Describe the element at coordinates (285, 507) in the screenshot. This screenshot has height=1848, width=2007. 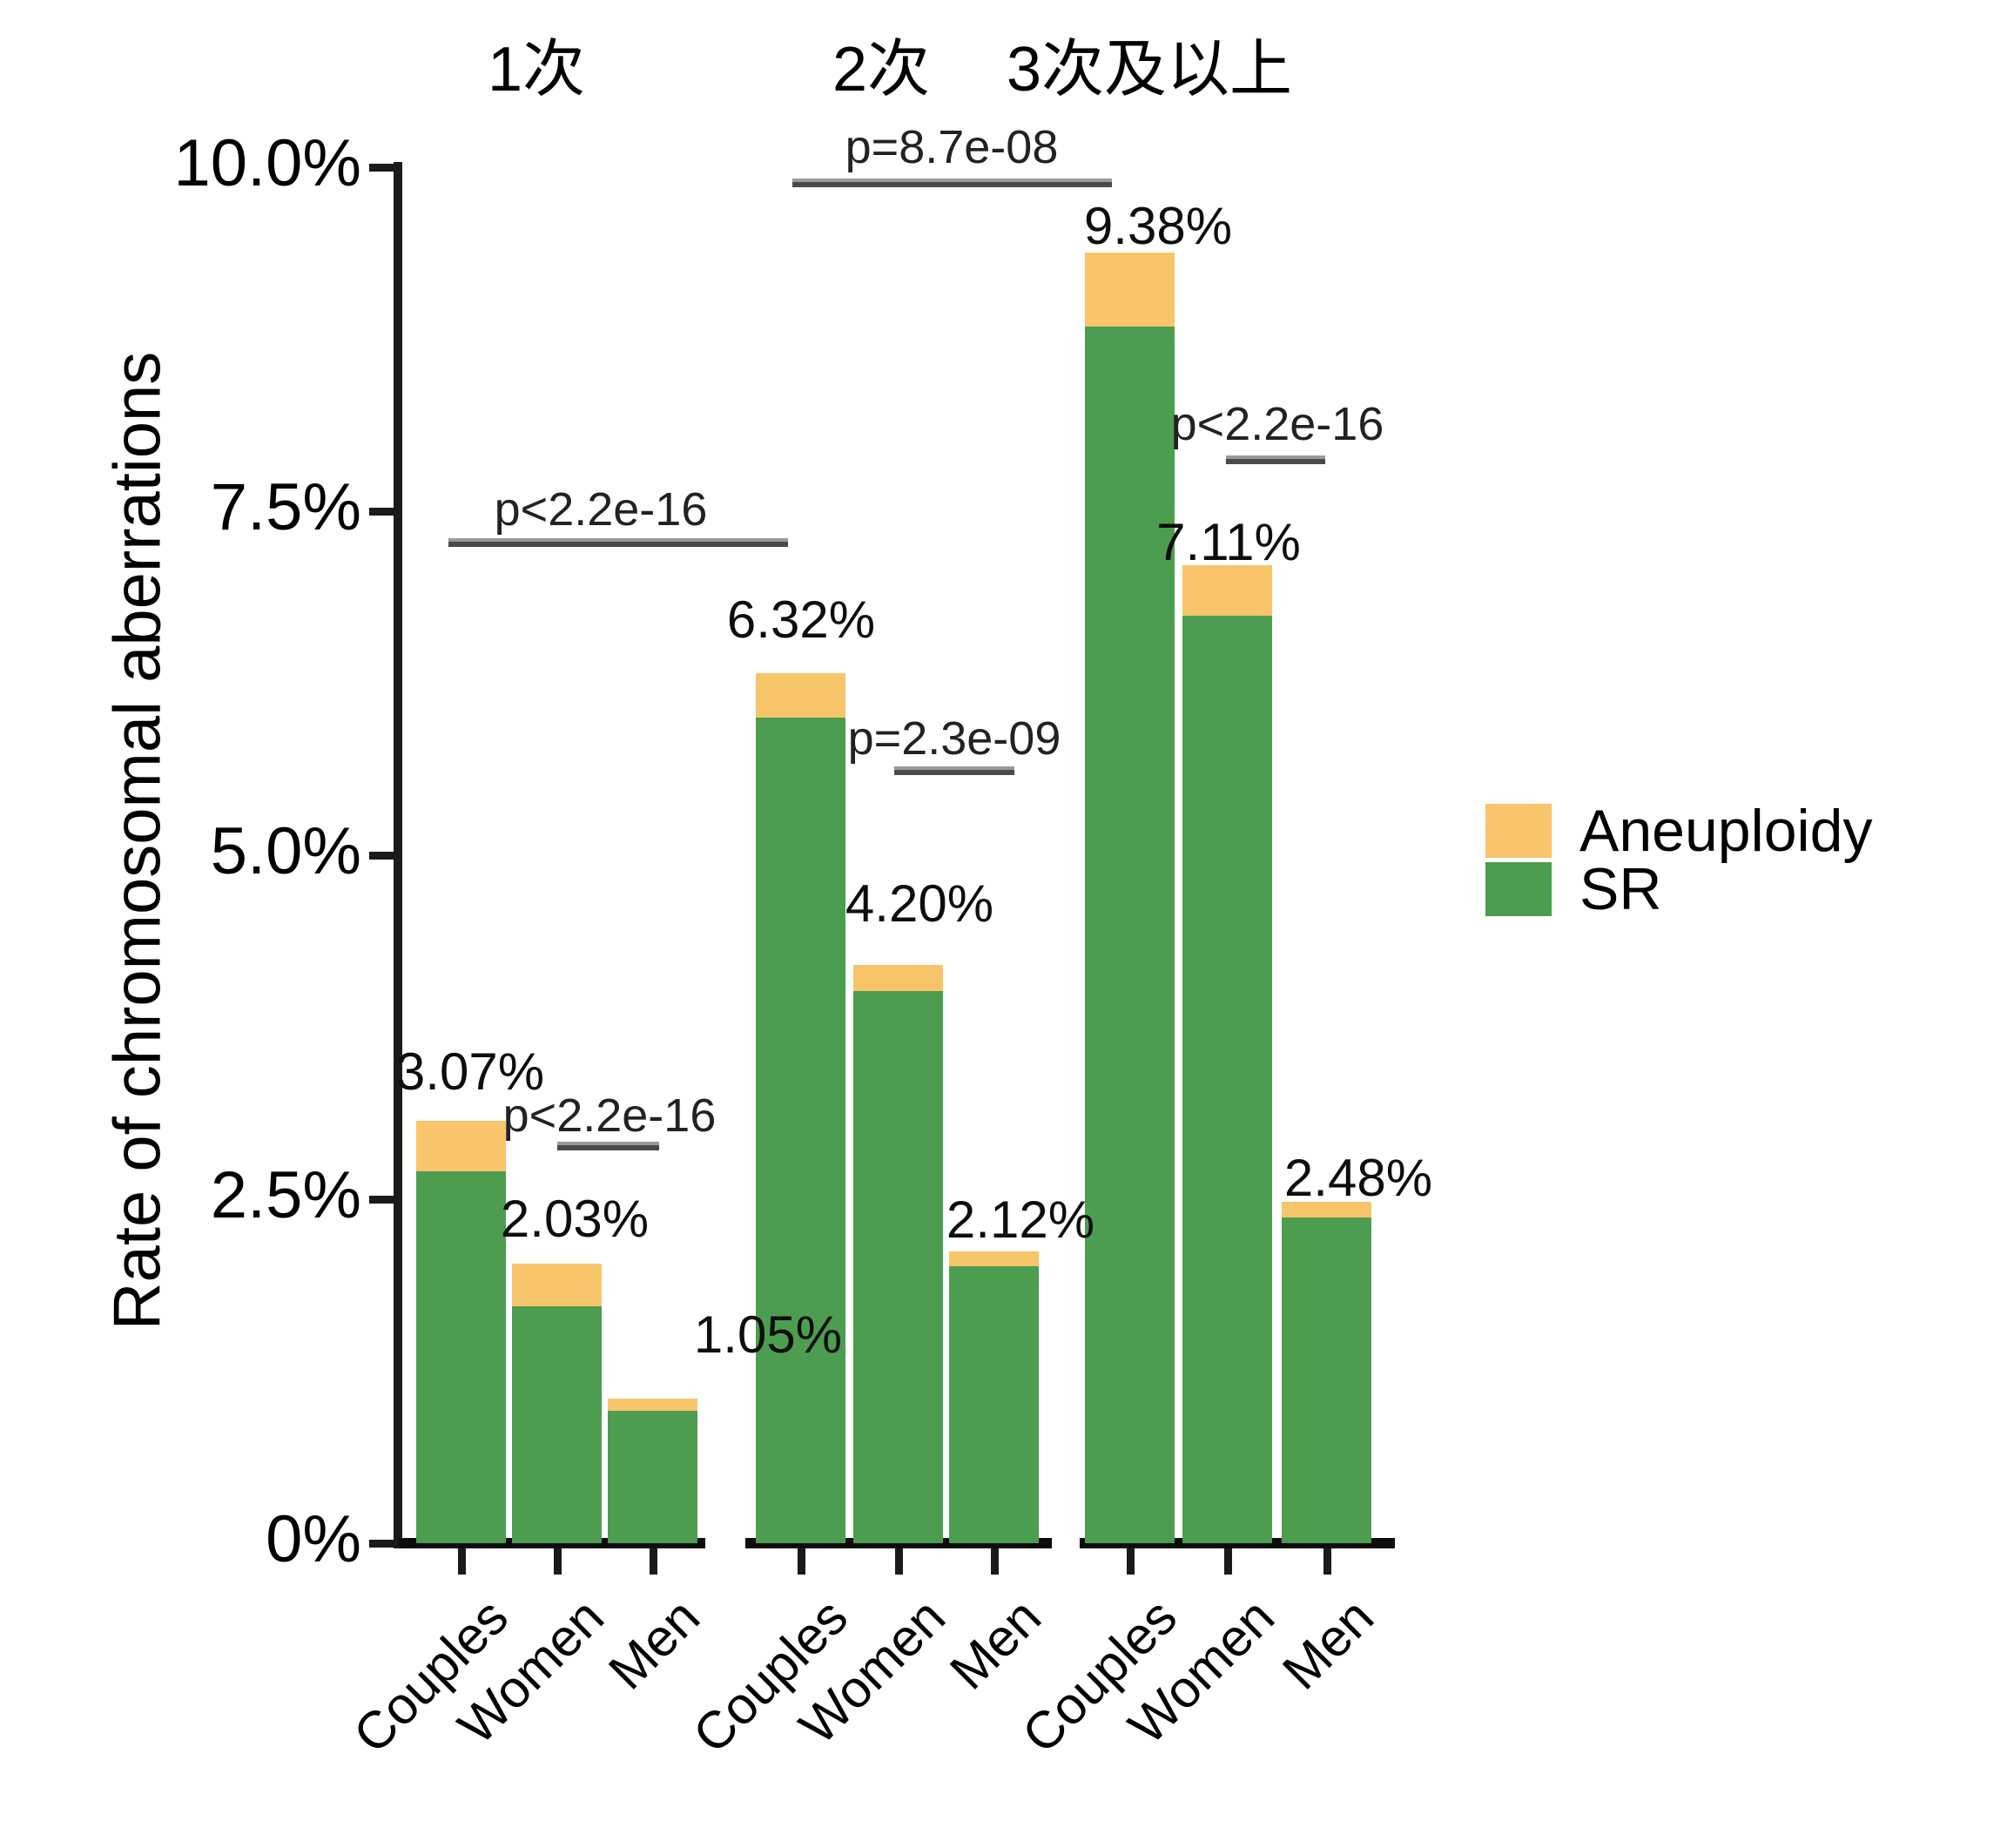
I see `y-tick-label: 7.5%` at that location.